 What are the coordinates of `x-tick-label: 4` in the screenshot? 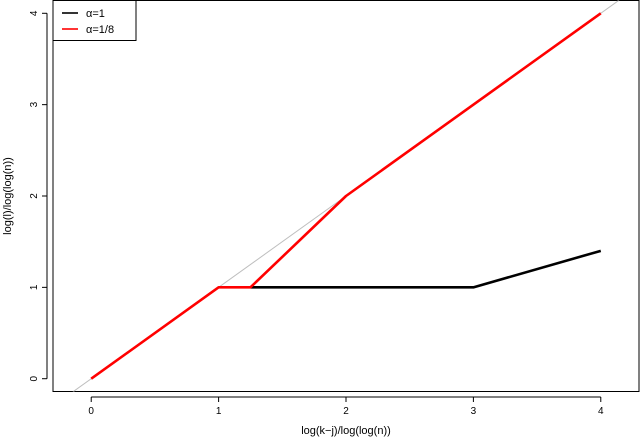 It's located at (601, 411).